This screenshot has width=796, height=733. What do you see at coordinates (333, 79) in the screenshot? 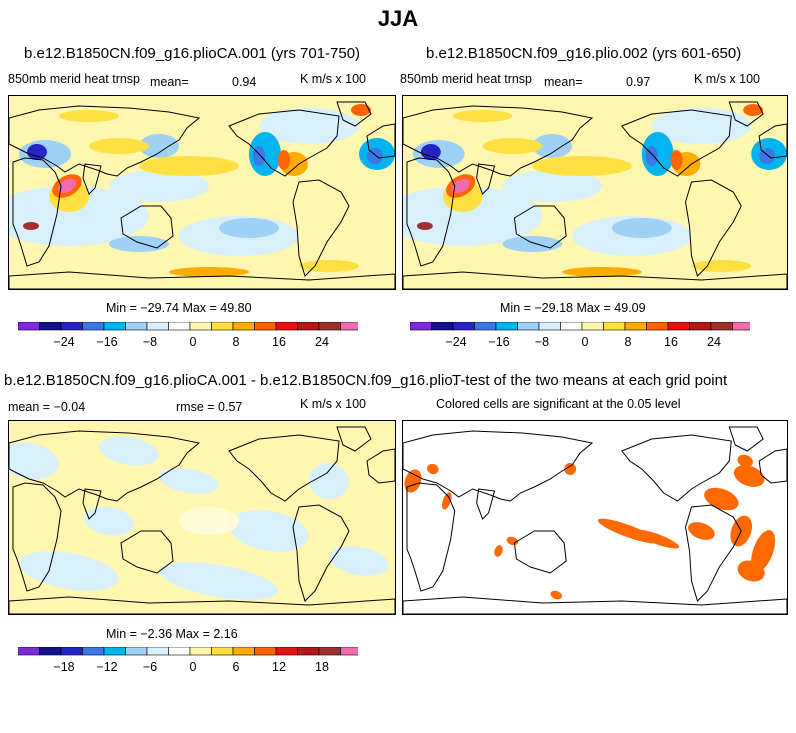
I see `panel1-units: K m/s x 100` at bounding box center [333, 79].